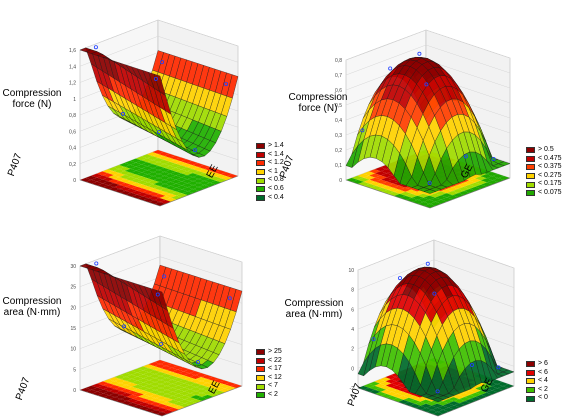 The height and width of the screenshot is (417, 568). Describe the element at coordinates (270, 146) in the screenshot. I see `legend-entry: > 1.4` at that location.